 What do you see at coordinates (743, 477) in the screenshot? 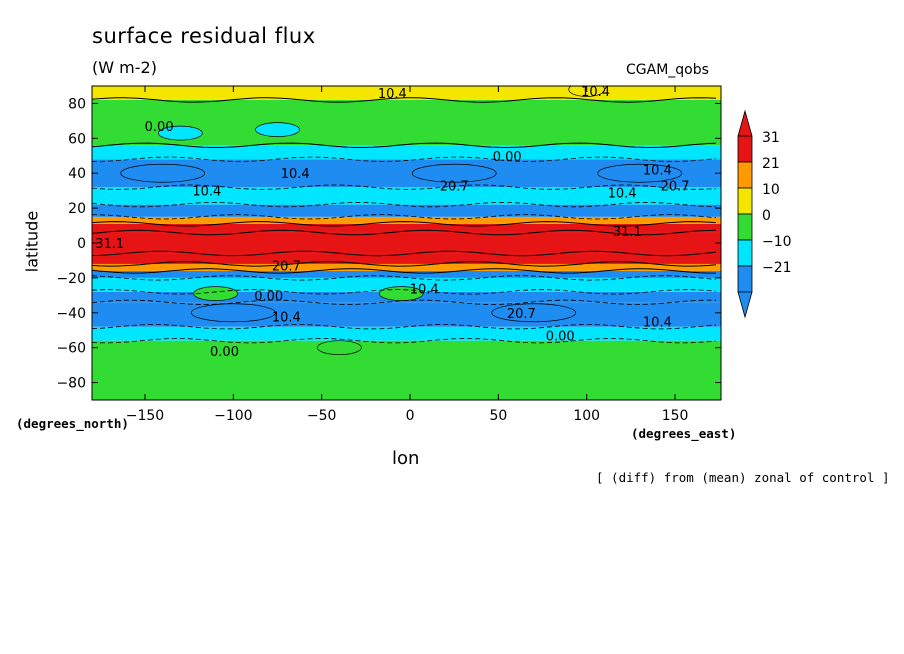
I see `comparison-note: [ (diff) from (mean) zonal of control ]` at bounding box center [743, 477].